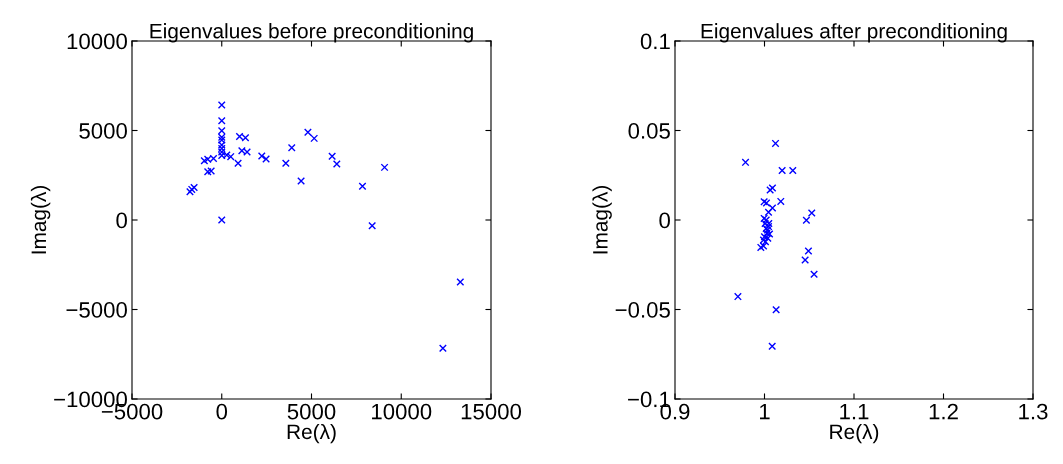 The image size is (1063, 464). I want to click on x-tick-label: 1.3, so click(1033, 411).